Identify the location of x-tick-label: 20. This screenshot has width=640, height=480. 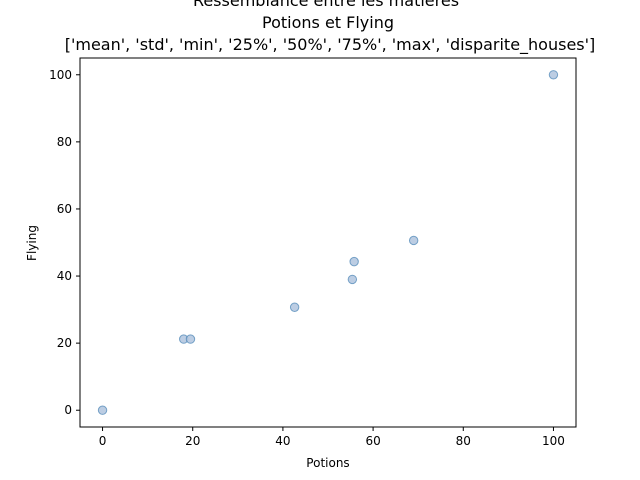
(192, 441).